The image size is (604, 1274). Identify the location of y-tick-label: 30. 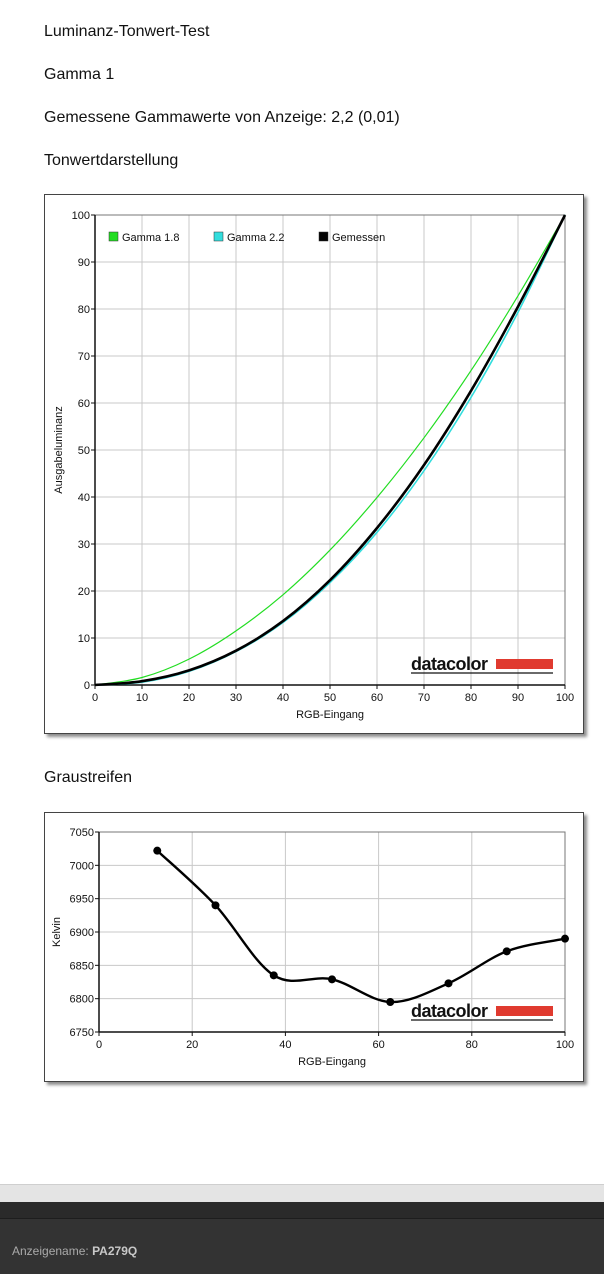
(84, 545).